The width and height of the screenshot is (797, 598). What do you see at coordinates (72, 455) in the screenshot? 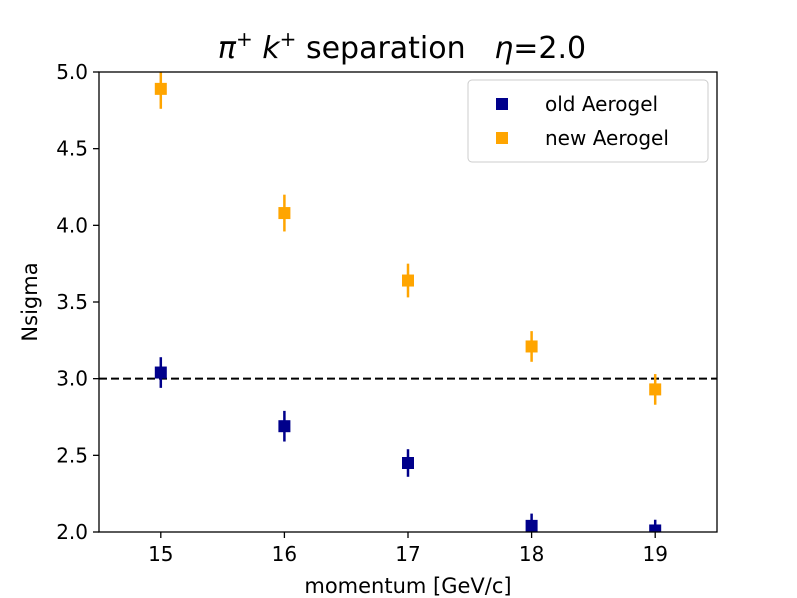
I see `y-tick-label: 2.5` at bounding box center [72, 455].